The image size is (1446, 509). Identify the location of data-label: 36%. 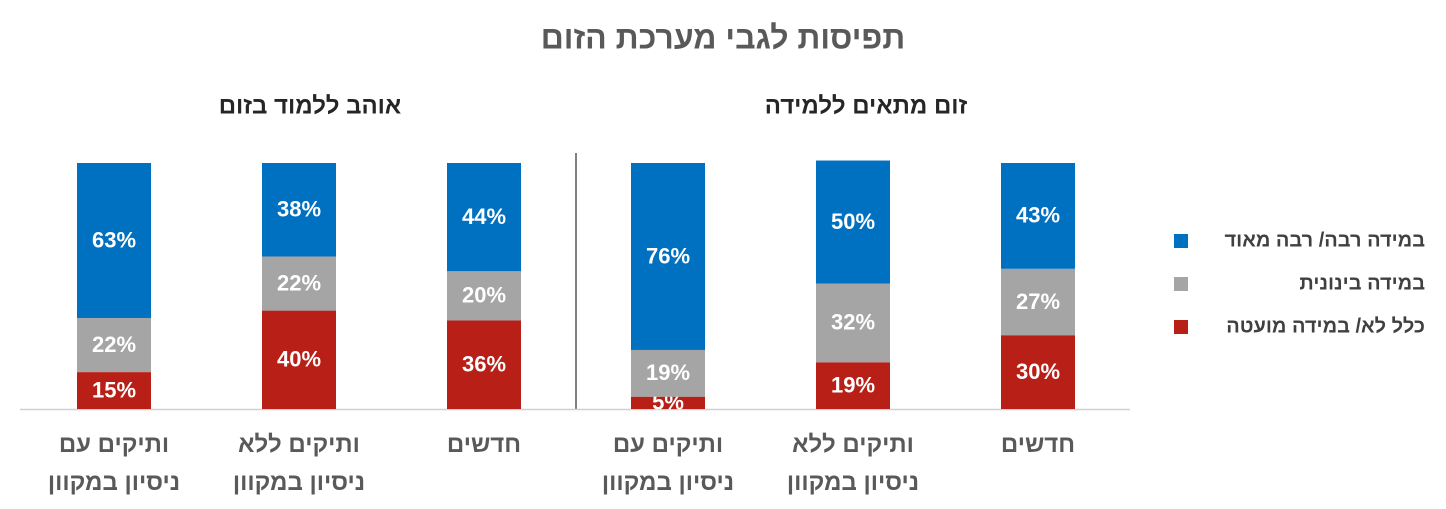
(484, 364).